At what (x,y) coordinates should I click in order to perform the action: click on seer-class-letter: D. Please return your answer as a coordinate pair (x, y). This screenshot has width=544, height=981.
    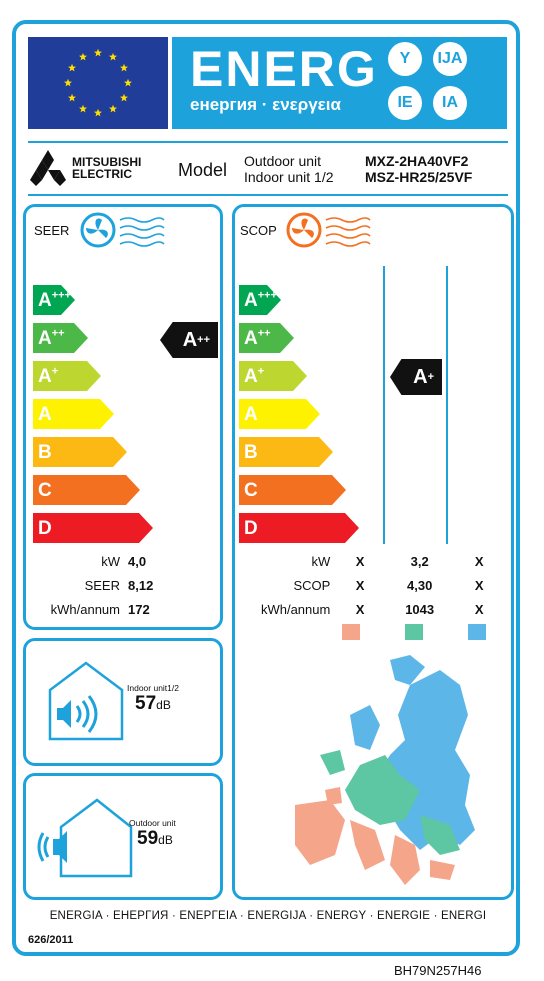
    Looking at the image, I should click on (45, 528).